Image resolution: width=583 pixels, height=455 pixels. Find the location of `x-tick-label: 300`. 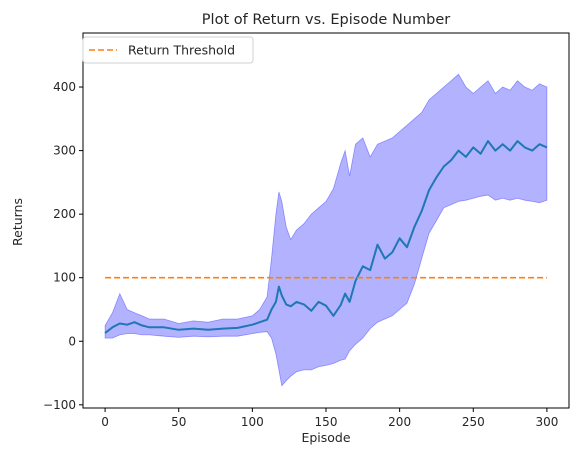

x-tick-label: 300 is located at coordinates (546, 422).